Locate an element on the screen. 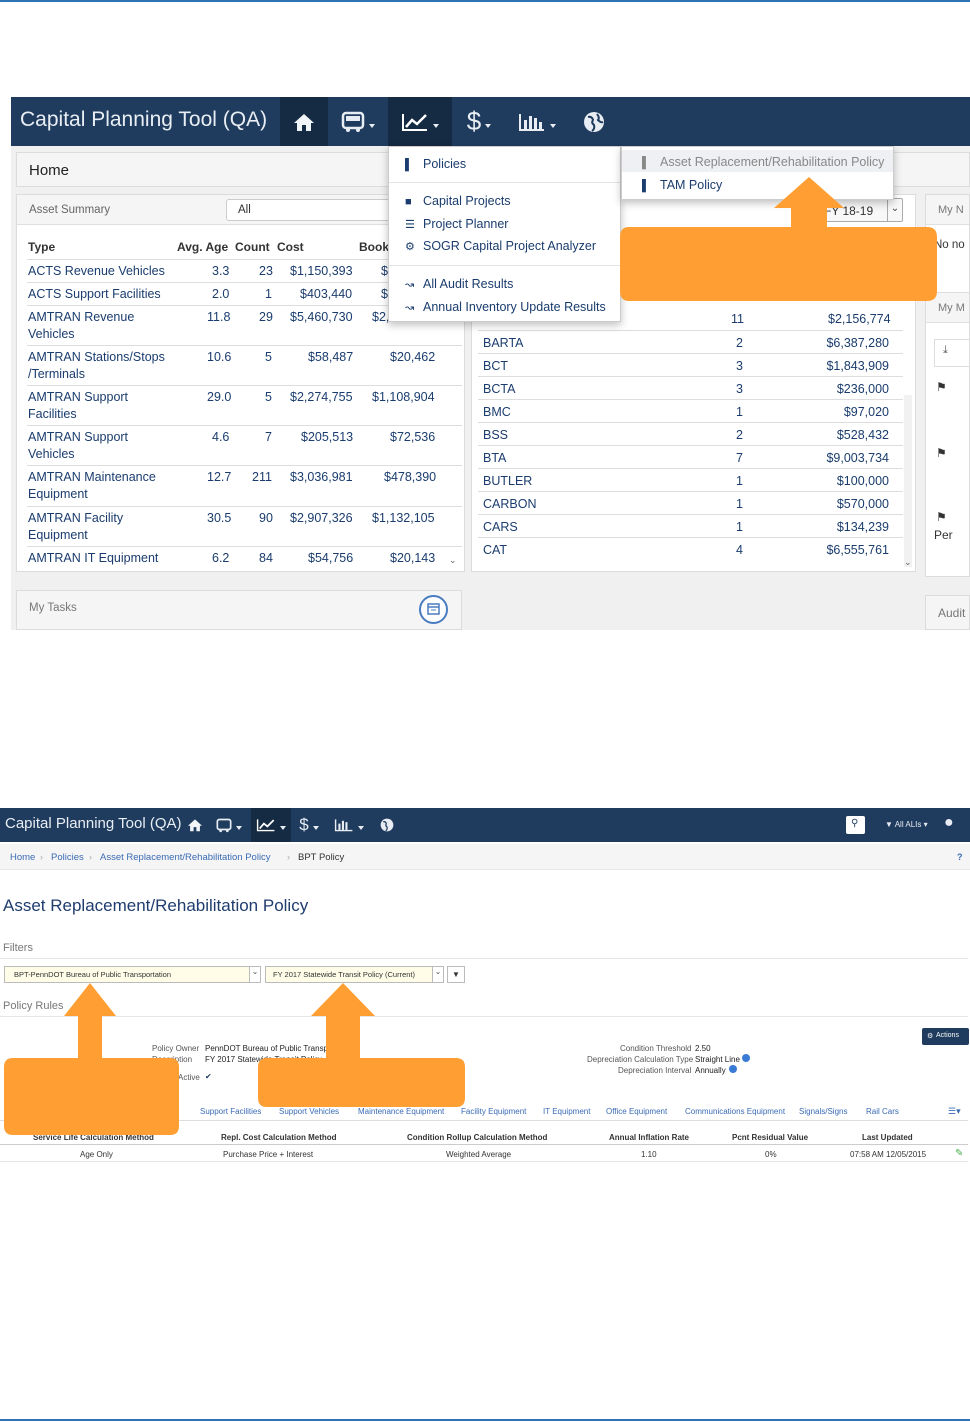 The width and height of the screenshot is (970, 1422). tab-2: Maintenance Equipment is located at coordinates (401, 1111).